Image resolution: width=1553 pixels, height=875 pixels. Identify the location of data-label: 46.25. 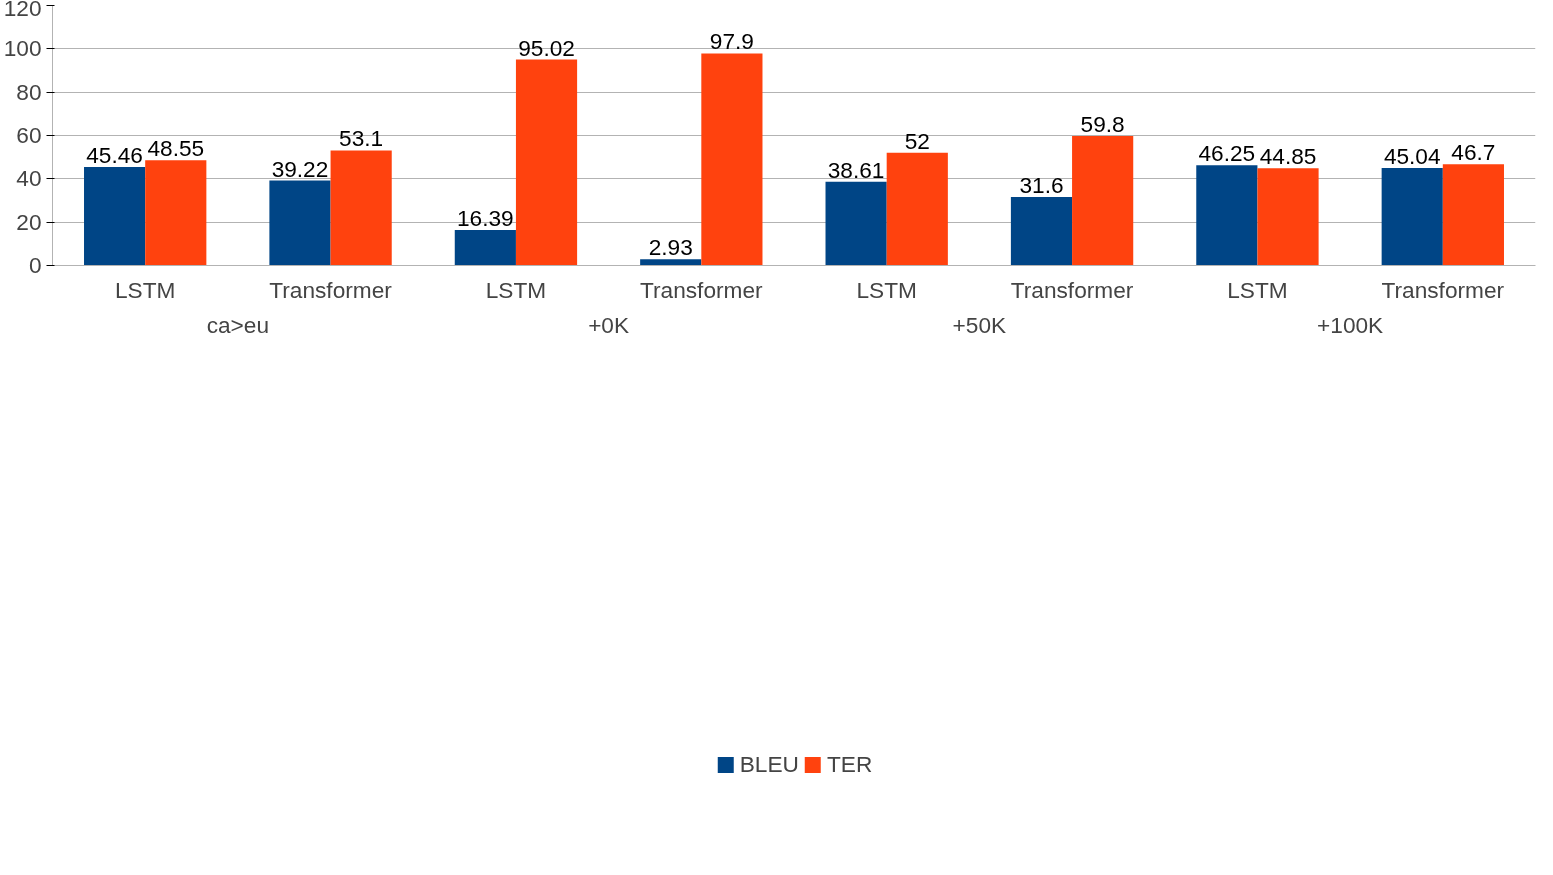
(1227, 153).